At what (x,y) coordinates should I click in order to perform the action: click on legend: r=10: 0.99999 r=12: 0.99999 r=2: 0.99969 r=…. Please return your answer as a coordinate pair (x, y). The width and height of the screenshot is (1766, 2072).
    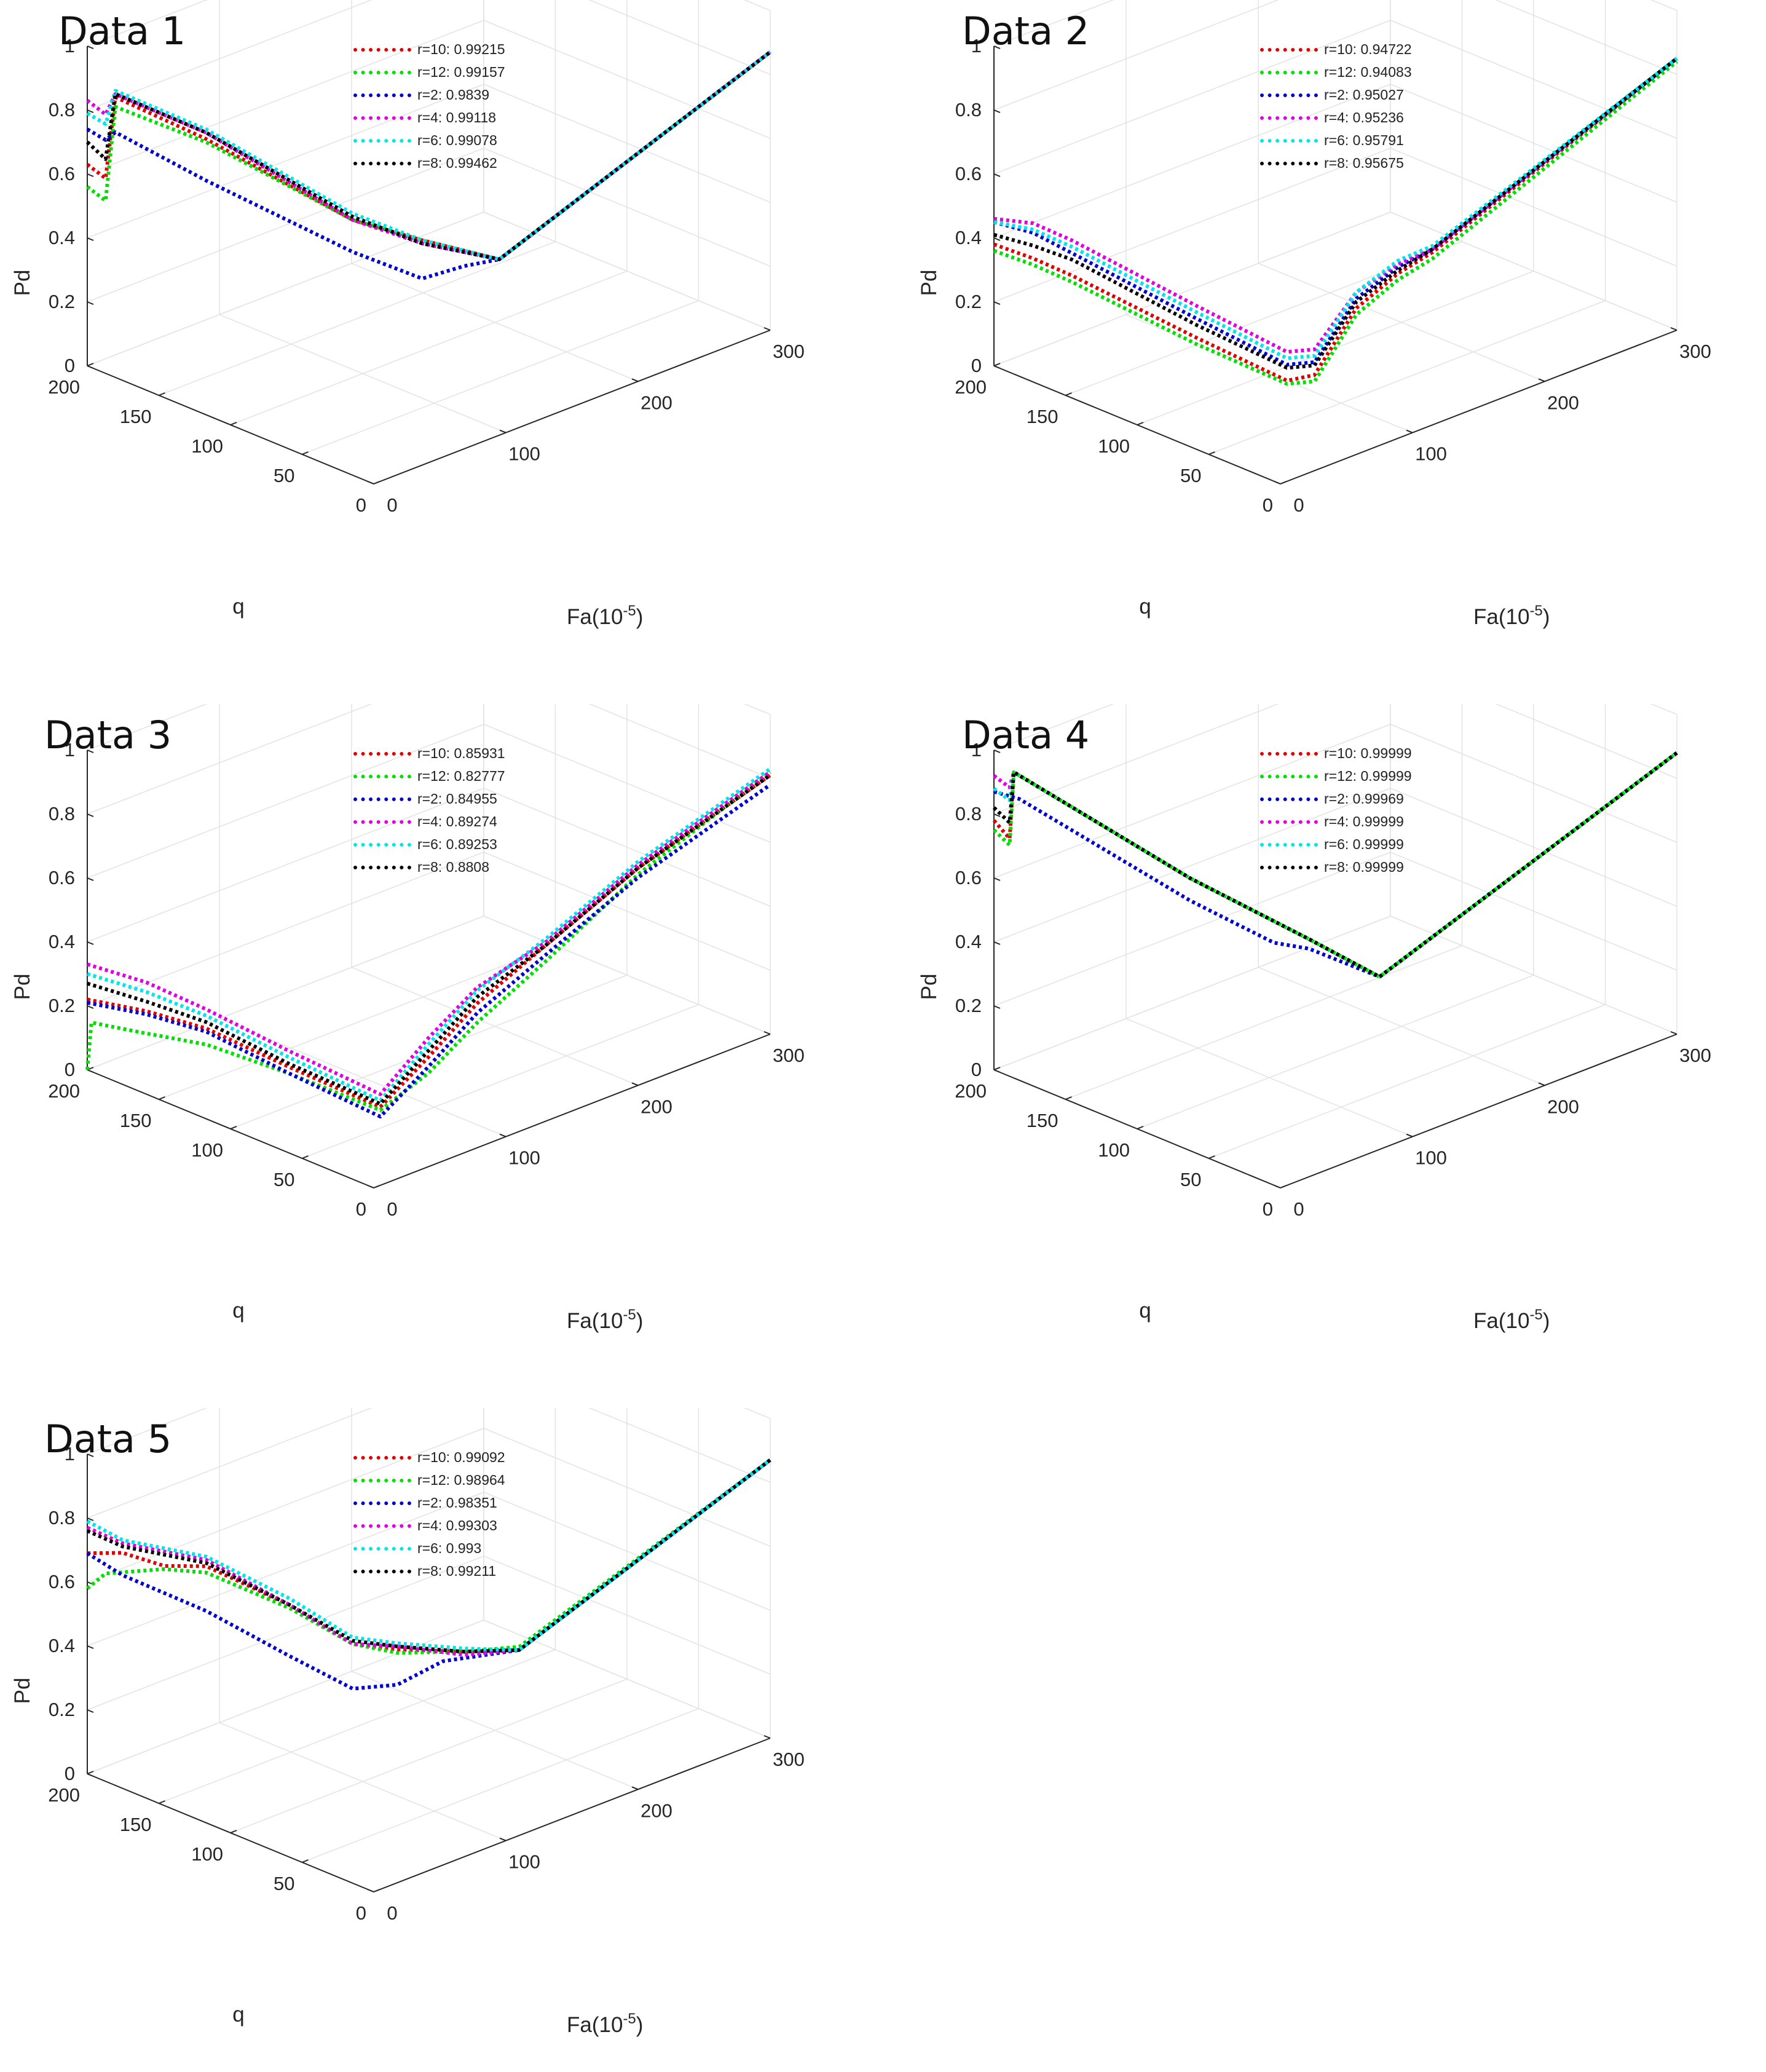
    Looking at the image, I should click on (1336, 810).